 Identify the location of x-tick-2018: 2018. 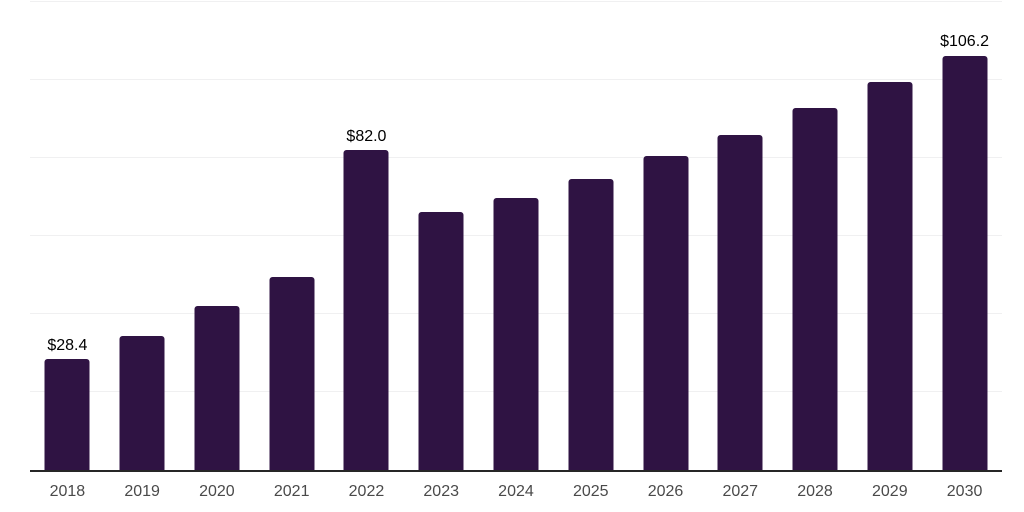
(67, 491).